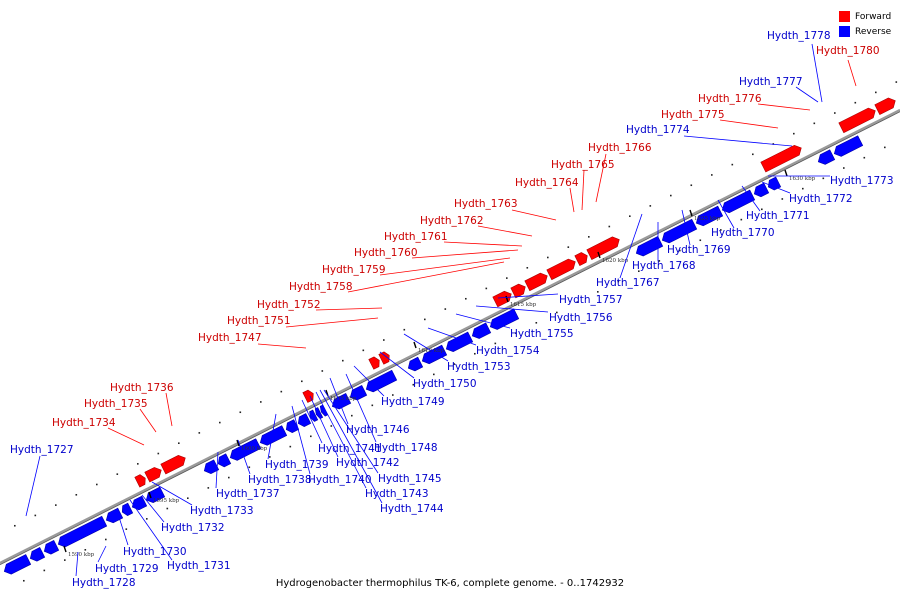 The height and width of the screenshot is (600, 900). I want to click on gene-label: Hydth_1772, so click(821, 199).